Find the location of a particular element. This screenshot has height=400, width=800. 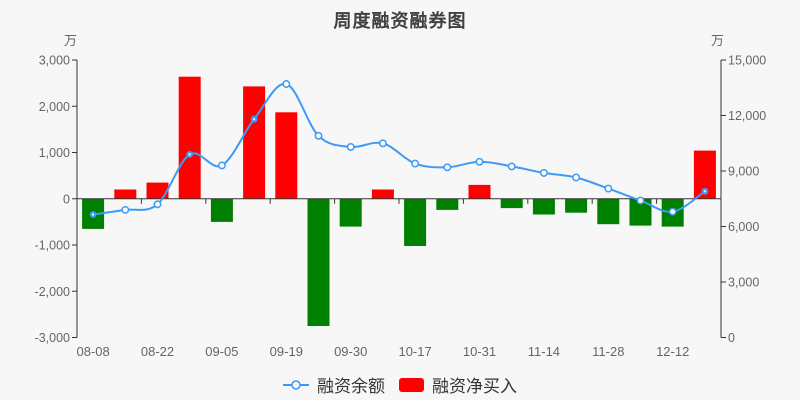

legend-label-net-financing-buy: 融资净买入 is located at coordinates (474, 386).